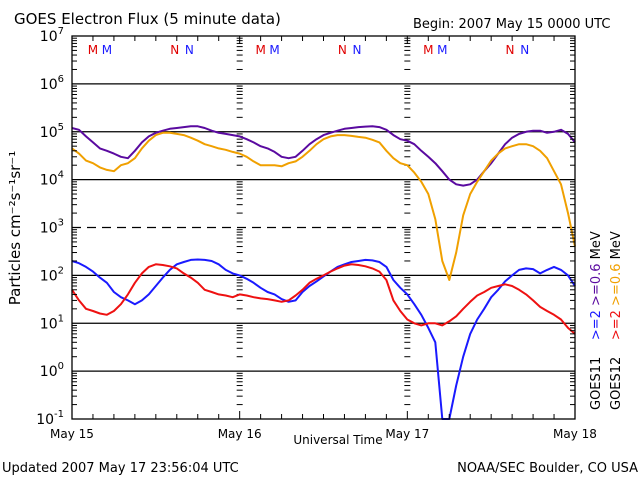 Image resolution: width=640 pixels, height=480 pixels. I want to click on y-tick-exponent: -1, so click(59, 414).